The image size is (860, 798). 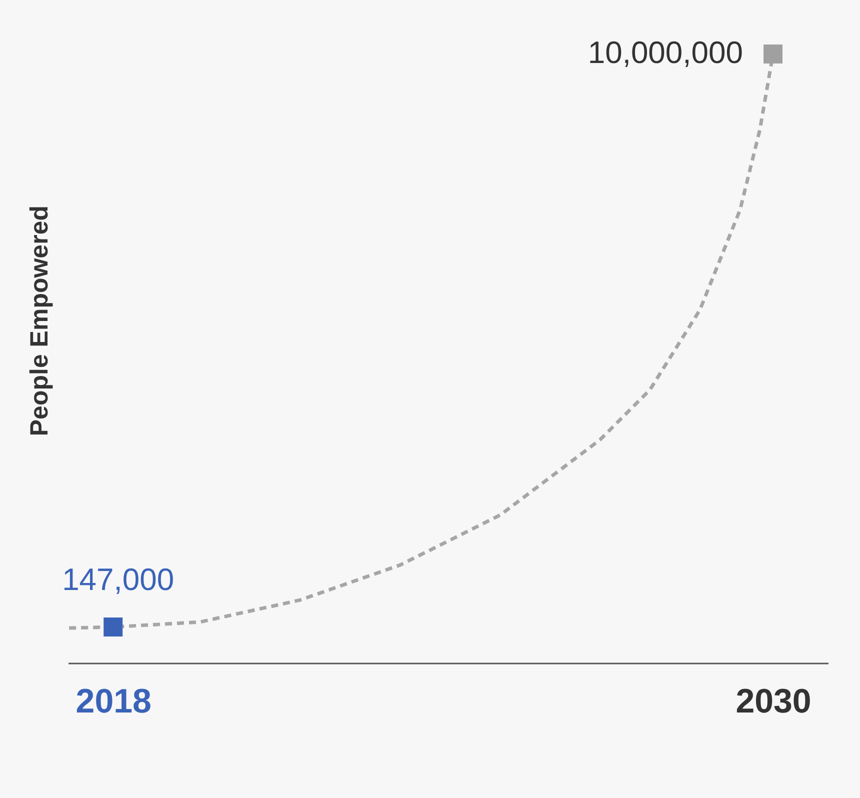 I want to click on data-label: 147,000, so click(x=118, y=580).